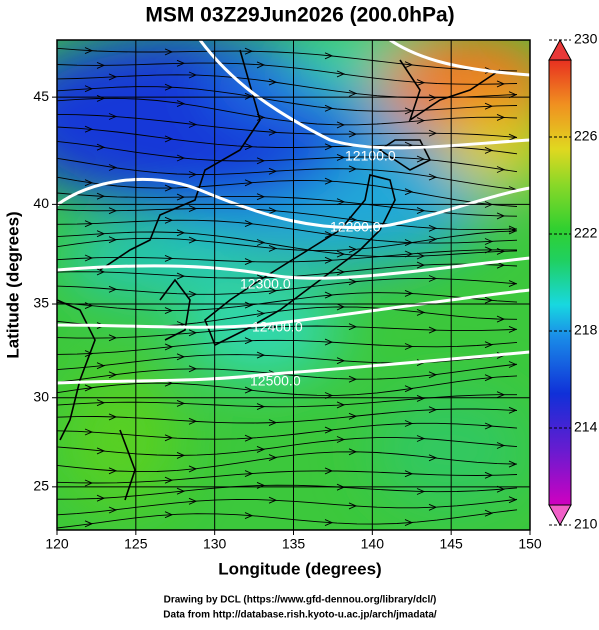  I want to click on contour-label: 12300.0, so click(265, 284).